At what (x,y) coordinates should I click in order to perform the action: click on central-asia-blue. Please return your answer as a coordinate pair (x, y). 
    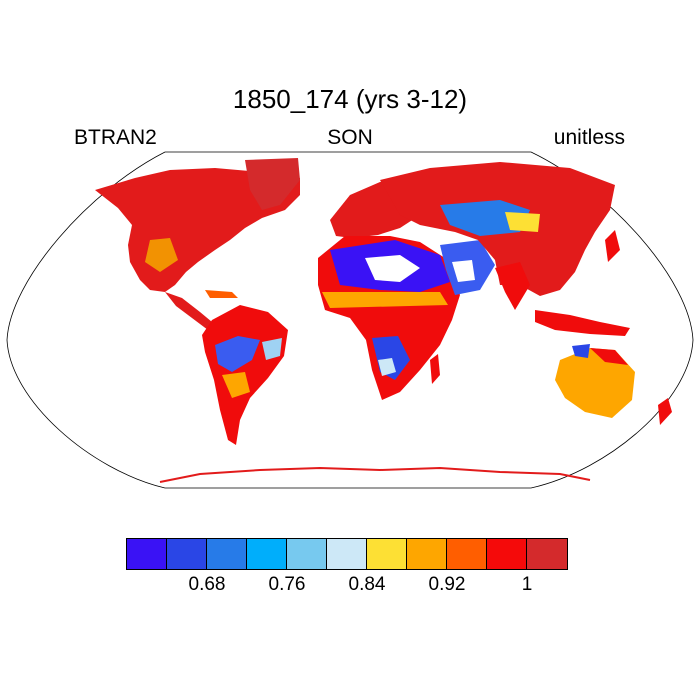
    Looking at the image, I should click on (485, 218).